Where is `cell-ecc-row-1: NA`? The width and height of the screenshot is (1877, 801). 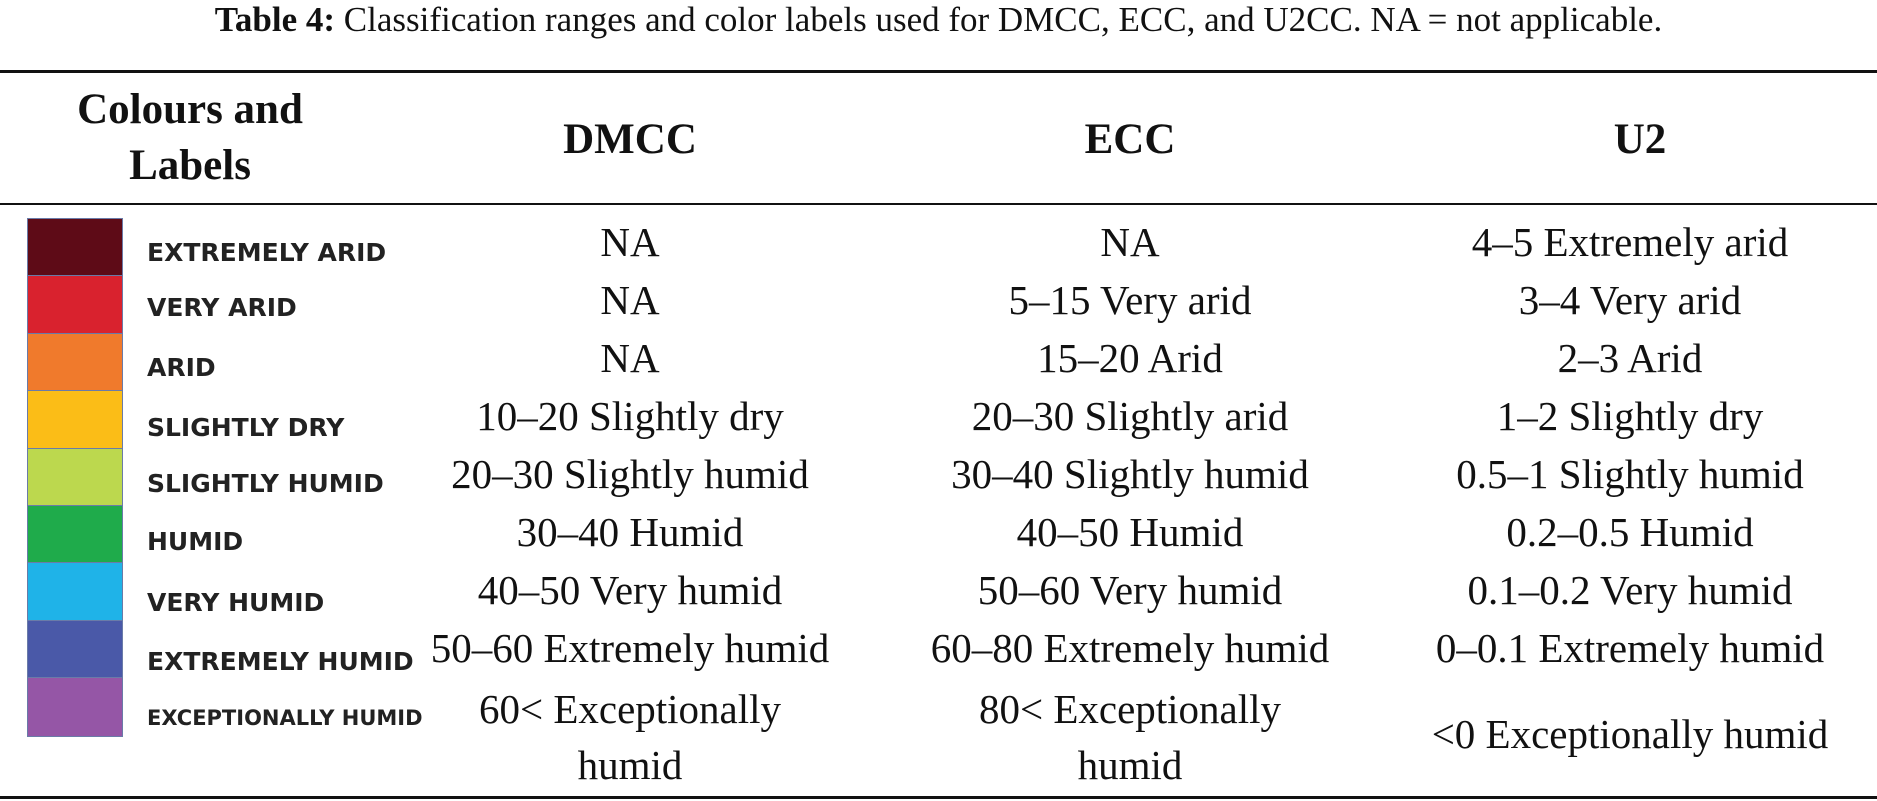 cell-ecc-row-1: NA is located at coordinates (1130, 242).